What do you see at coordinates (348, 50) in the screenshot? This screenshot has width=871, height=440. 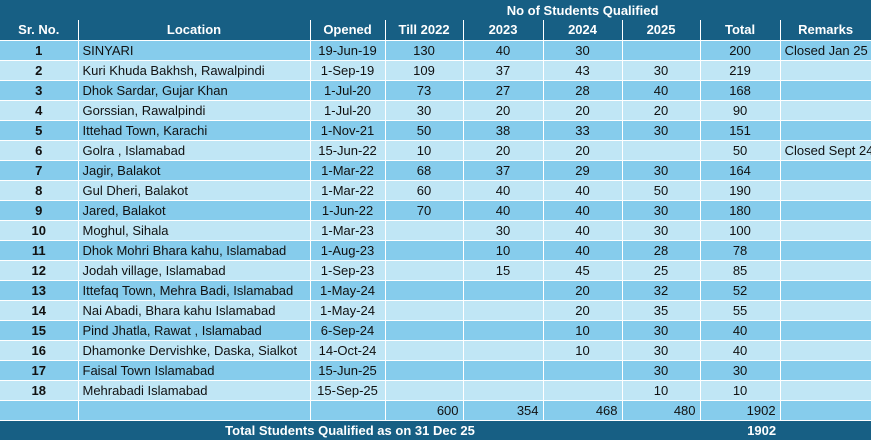 I see `table-cell: 19-Jun-19` at bounding box center [348, 50].